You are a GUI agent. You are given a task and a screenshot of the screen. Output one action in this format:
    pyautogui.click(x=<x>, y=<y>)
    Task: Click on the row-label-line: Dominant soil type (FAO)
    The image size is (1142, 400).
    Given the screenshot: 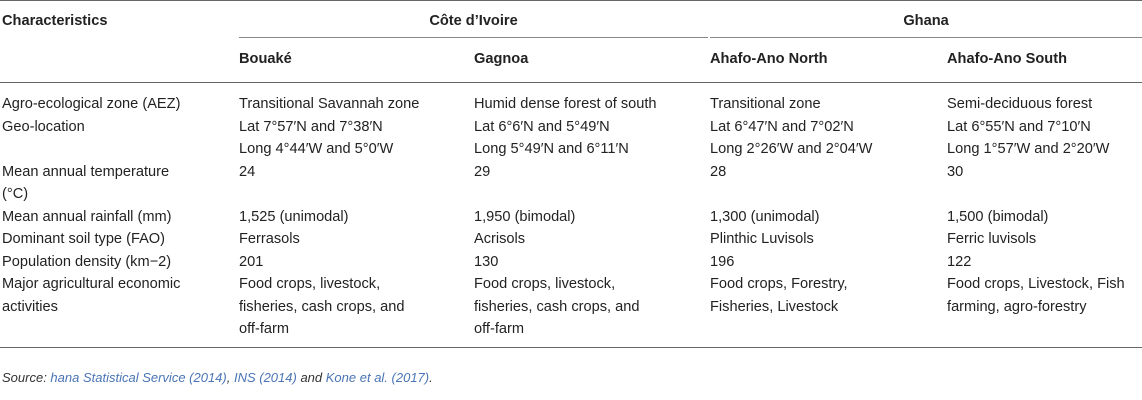 What is the action you would take?
    pyautogui.click(x=84, y=239)
    